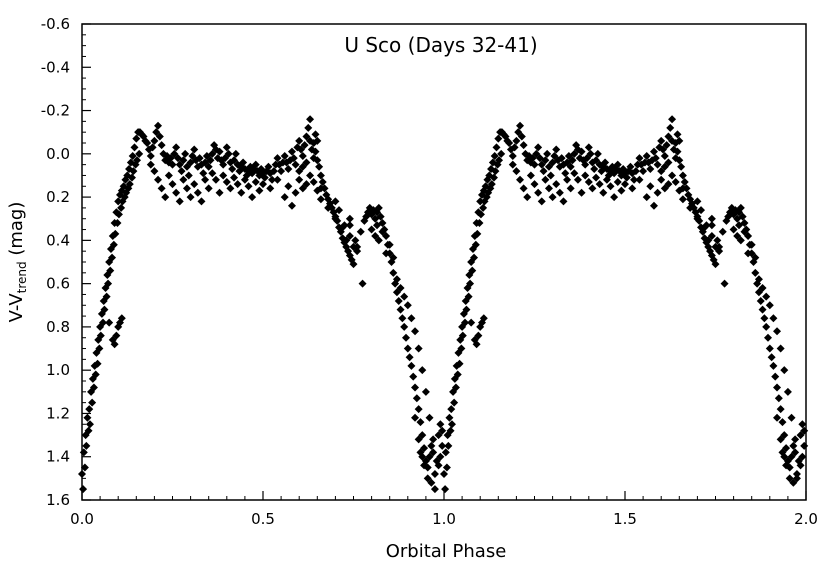 This screenshot has height=565, width=830. Describe the element at coordinates (58, 413) in the screenshot. I see `y-tick-label: 1.2` at that location.